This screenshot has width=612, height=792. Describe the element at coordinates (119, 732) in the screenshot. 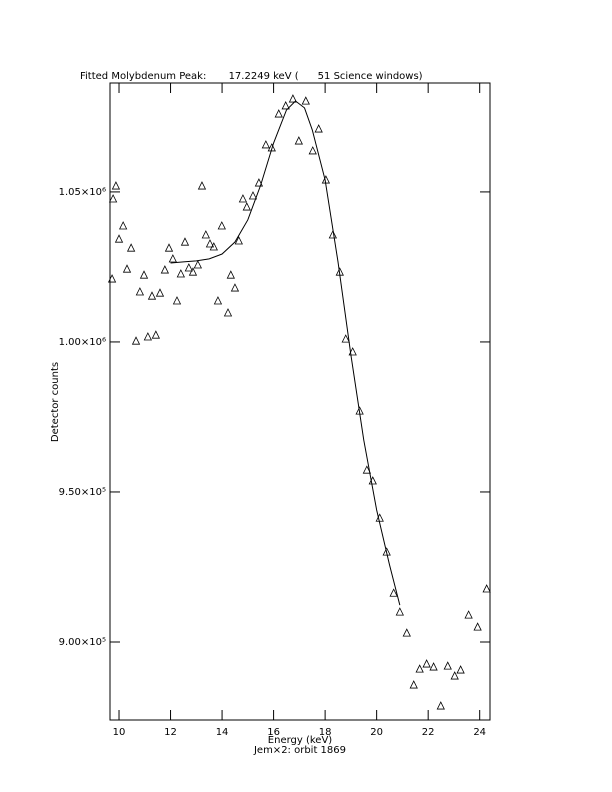

I see `x-tick-label: 10` at that location.